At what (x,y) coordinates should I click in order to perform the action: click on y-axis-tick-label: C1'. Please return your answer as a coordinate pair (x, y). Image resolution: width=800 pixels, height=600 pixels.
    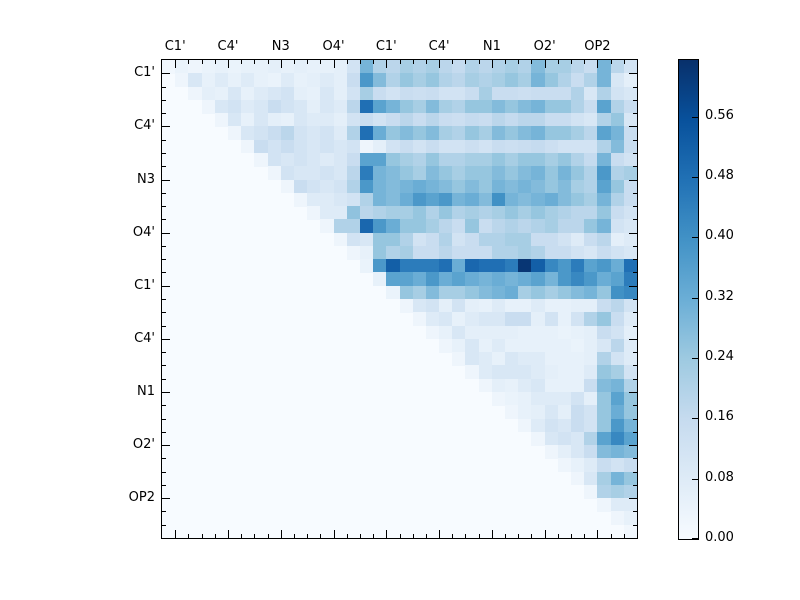
    Looking at the image, I should click on (144, 73).